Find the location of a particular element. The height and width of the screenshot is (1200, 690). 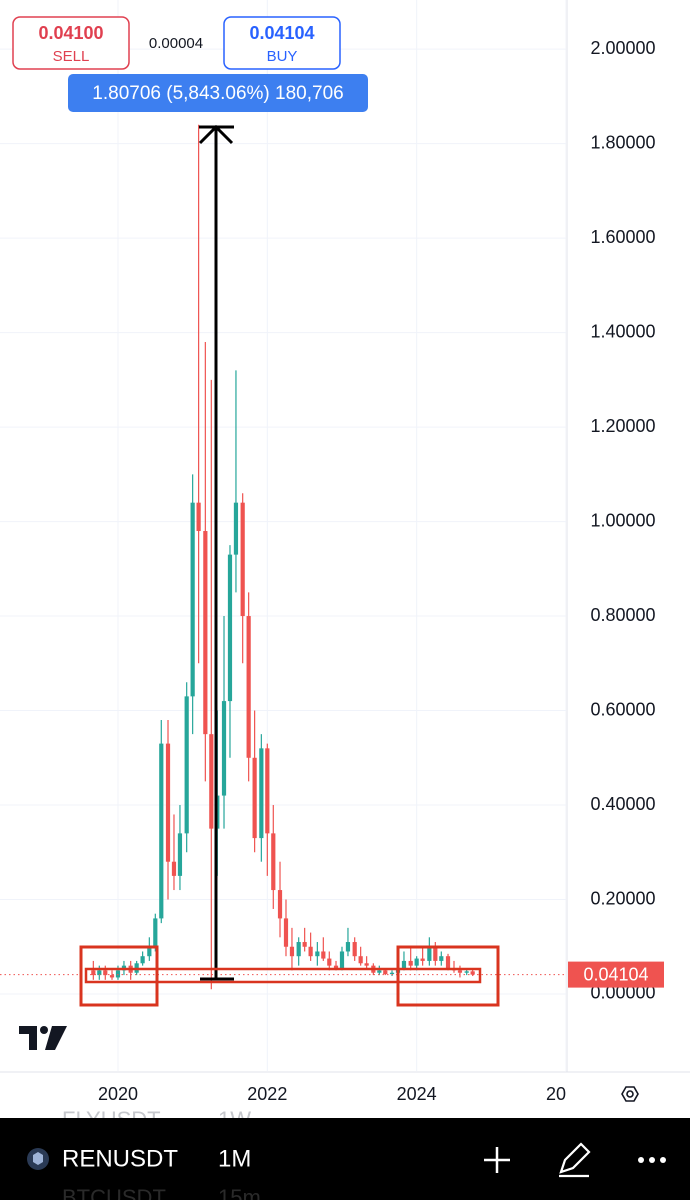

behind-symbol: BTCUSDT is located at coordinates (114, 1192).